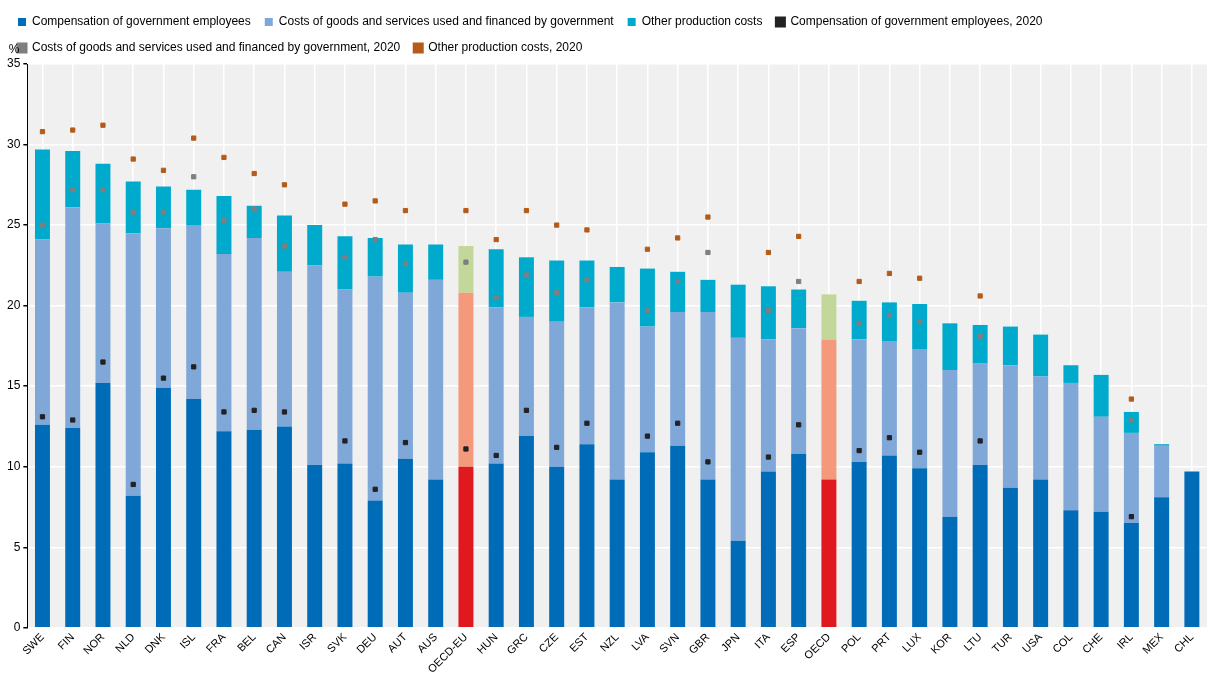 The height and width of the screenshot is (681, 1211). What do you see at coordinates (762, 640) in the screenshot?
I see `x-tick-label: ITA` at bounding box center [762, 640].